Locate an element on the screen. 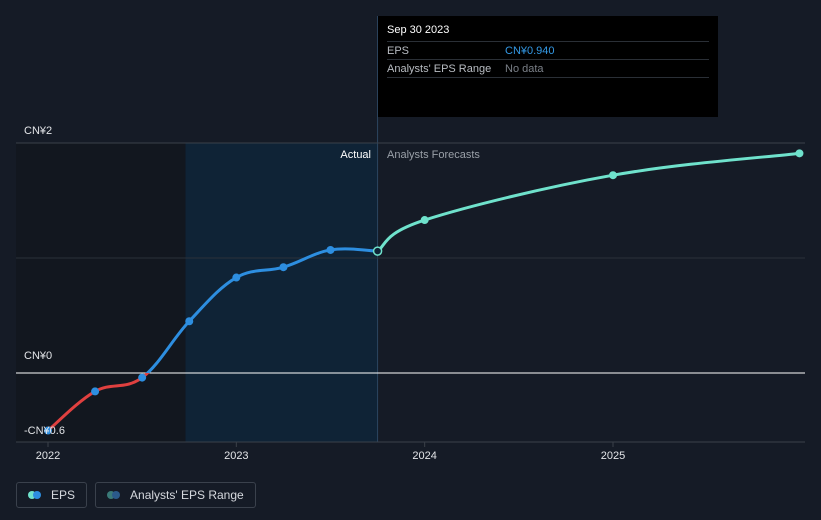  highlight-region is located at coordinates (281, 292).